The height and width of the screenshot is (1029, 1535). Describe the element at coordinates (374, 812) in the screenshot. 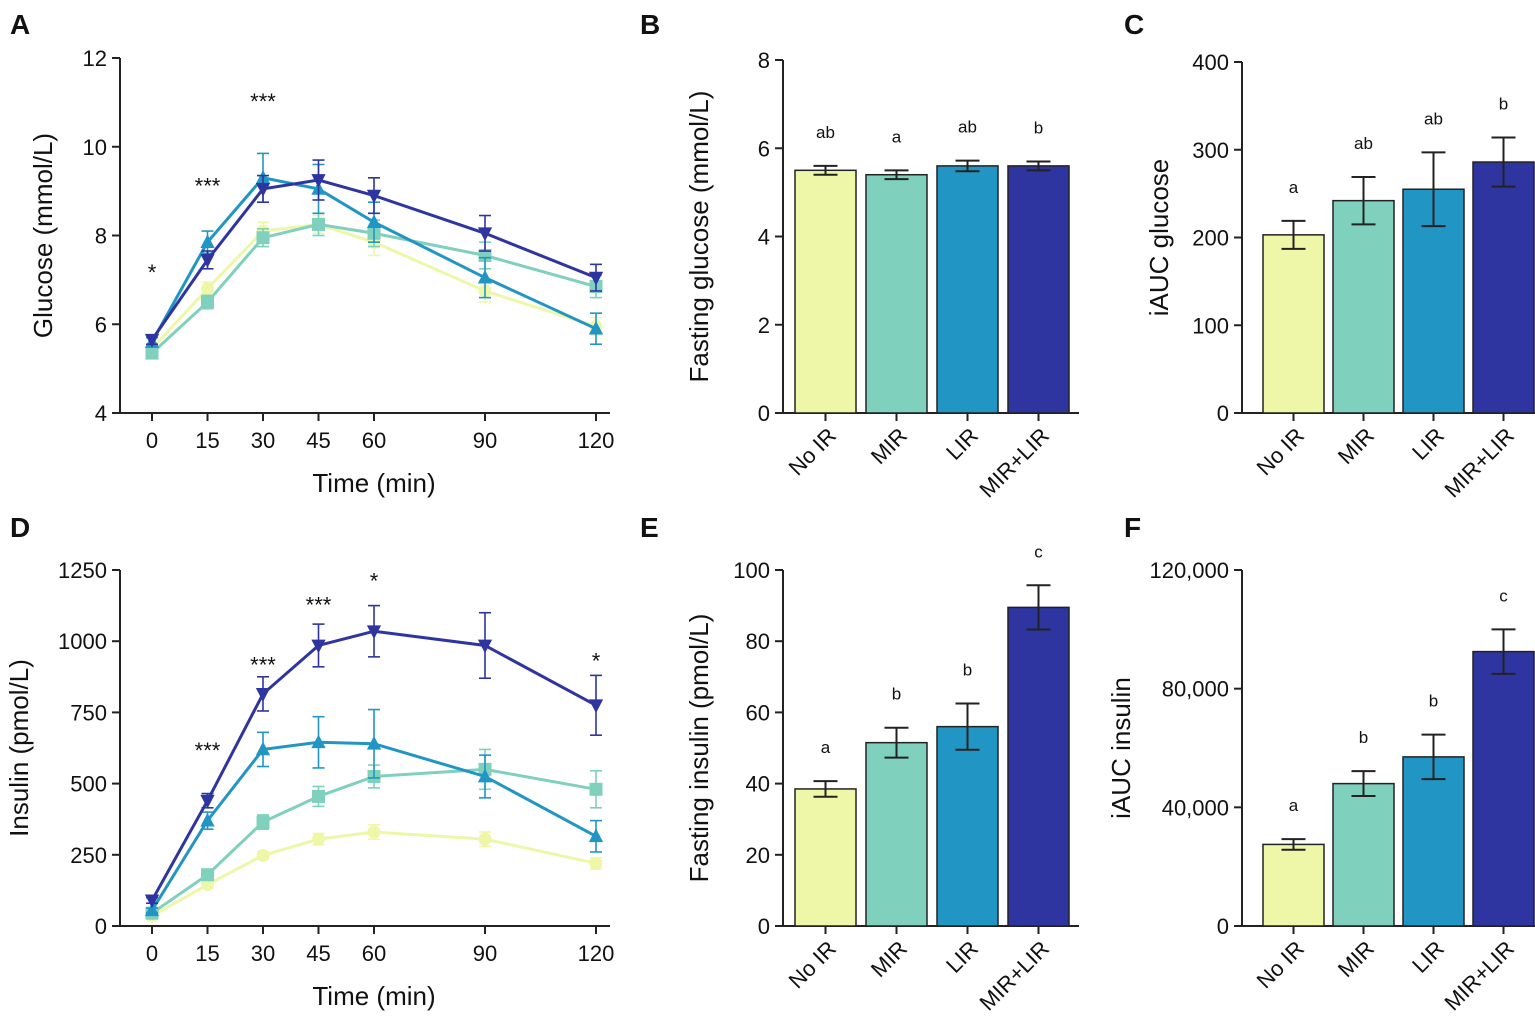

I see `series-lir` at that location.